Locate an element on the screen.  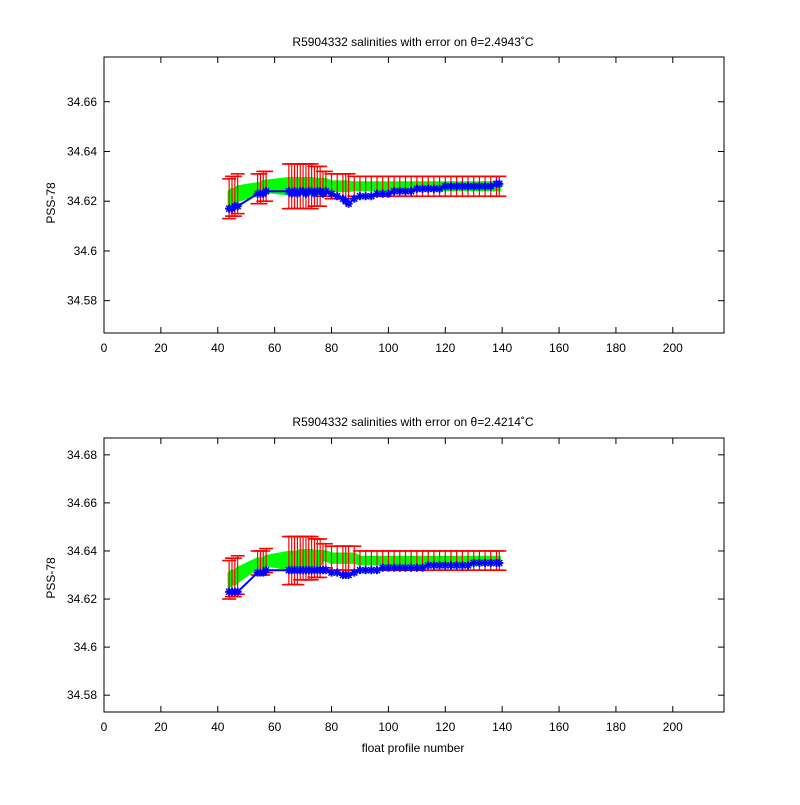
chart-2-y-tick-label: 34.6 is located at coordinates (86, 647).